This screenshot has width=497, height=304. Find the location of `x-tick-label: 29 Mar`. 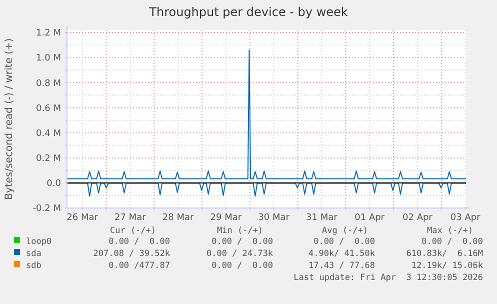

x-tick-label: 29 Mar is located at coordinates (226, 218).